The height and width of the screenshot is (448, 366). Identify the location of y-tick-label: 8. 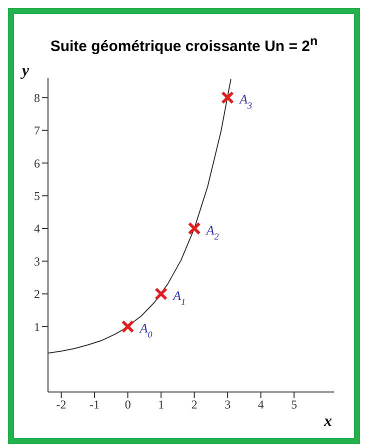
(37, 97).